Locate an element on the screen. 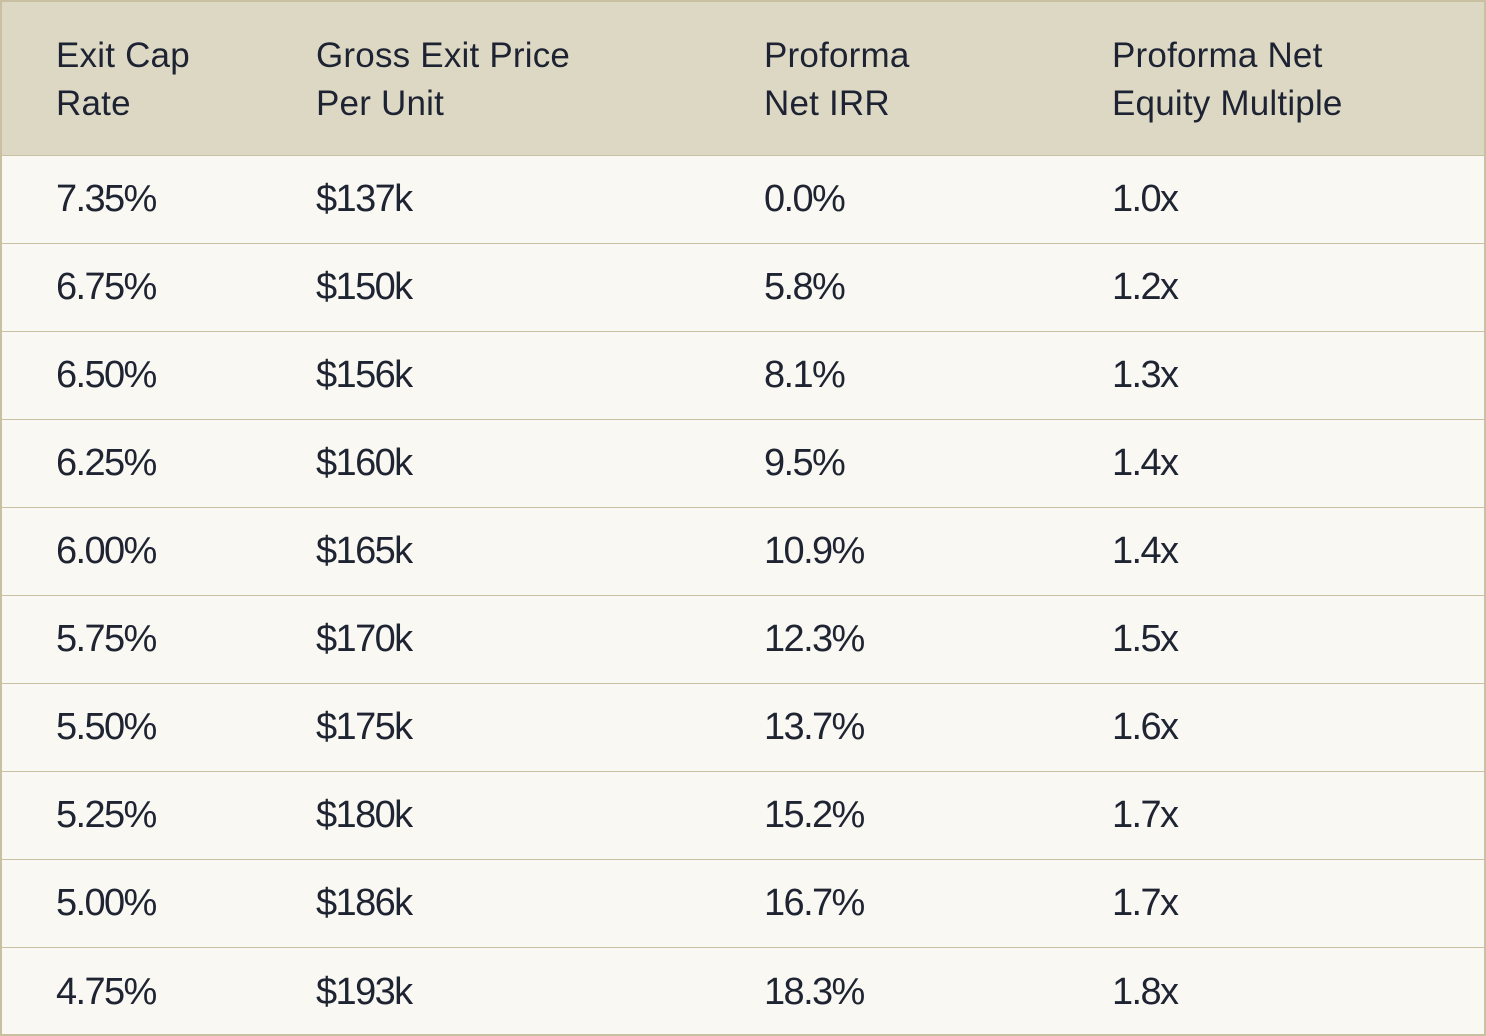 This screenshot has width=1486, height=1036. cell-net-irr: 0.0% is located at coordinates (805, 199).